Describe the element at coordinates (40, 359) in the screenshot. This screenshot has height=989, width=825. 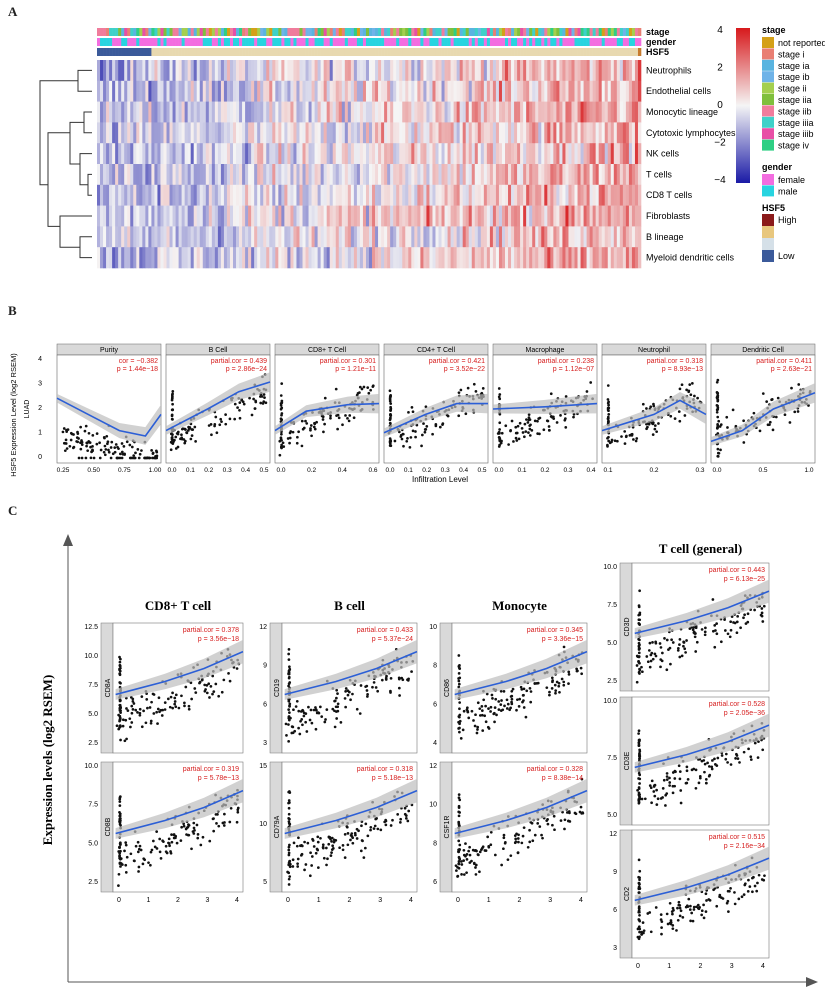
I see `y-tick: 4` at that location.